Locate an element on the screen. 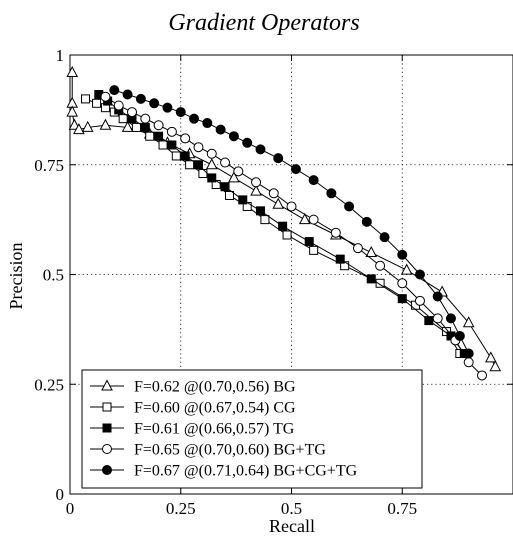 The height and width of the screenshot is (541, 513). legend-label-bg-cg-tg: F=0.67 @(0.71,0.64) BG+CG+TG is located at coordinates (246, 471).